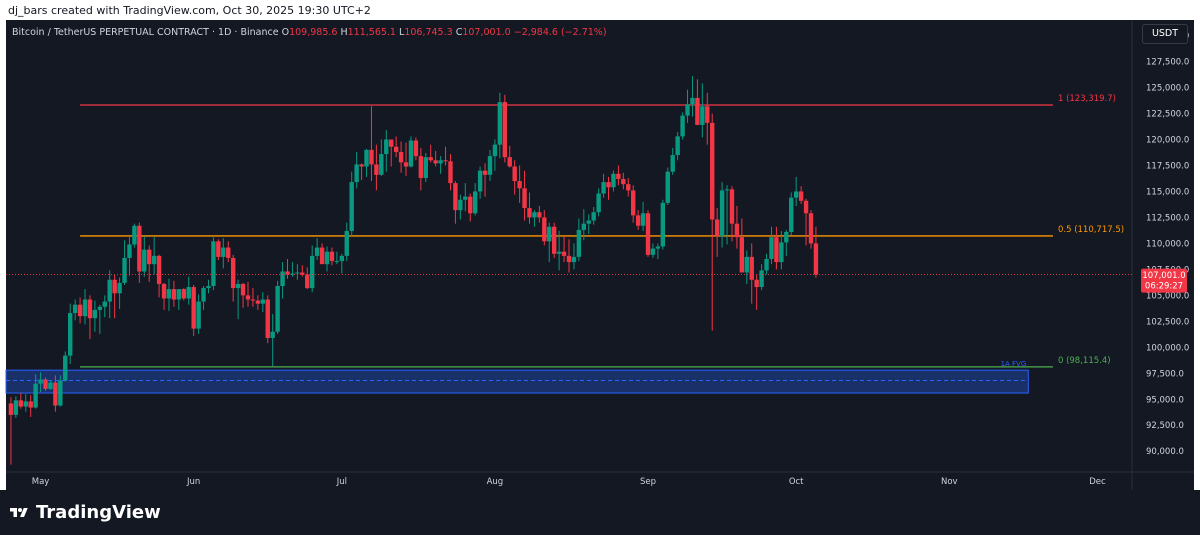  Describe the element at coordinates (600, 512) in the screenshot. I see `footer-bar` at that location.